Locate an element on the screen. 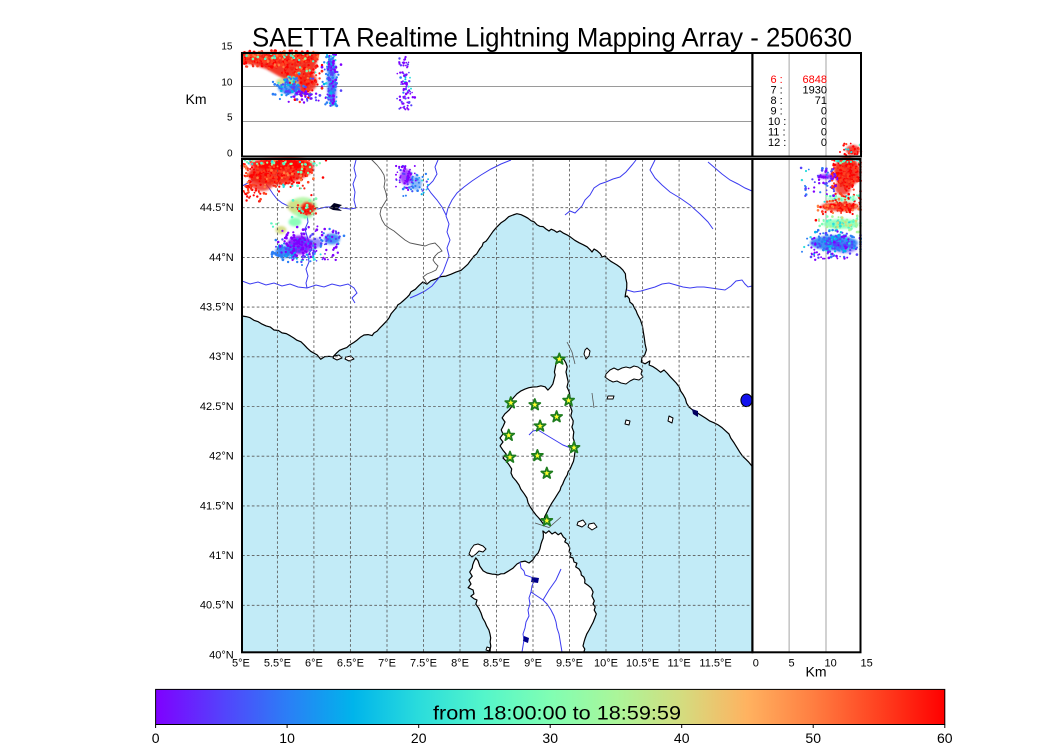 This screenshot has width=1050, height=750. svg-text: 7°E is located at coordinates (387, 664).